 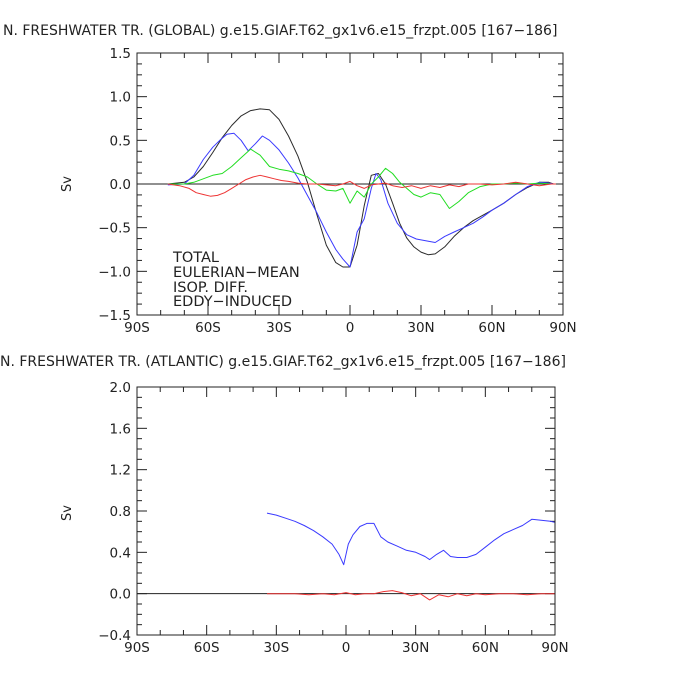 What do you see at coordinates (114, 272) in the screenshot?
I see `y-tick-label: −1.0` at bounding box center [114, 272].